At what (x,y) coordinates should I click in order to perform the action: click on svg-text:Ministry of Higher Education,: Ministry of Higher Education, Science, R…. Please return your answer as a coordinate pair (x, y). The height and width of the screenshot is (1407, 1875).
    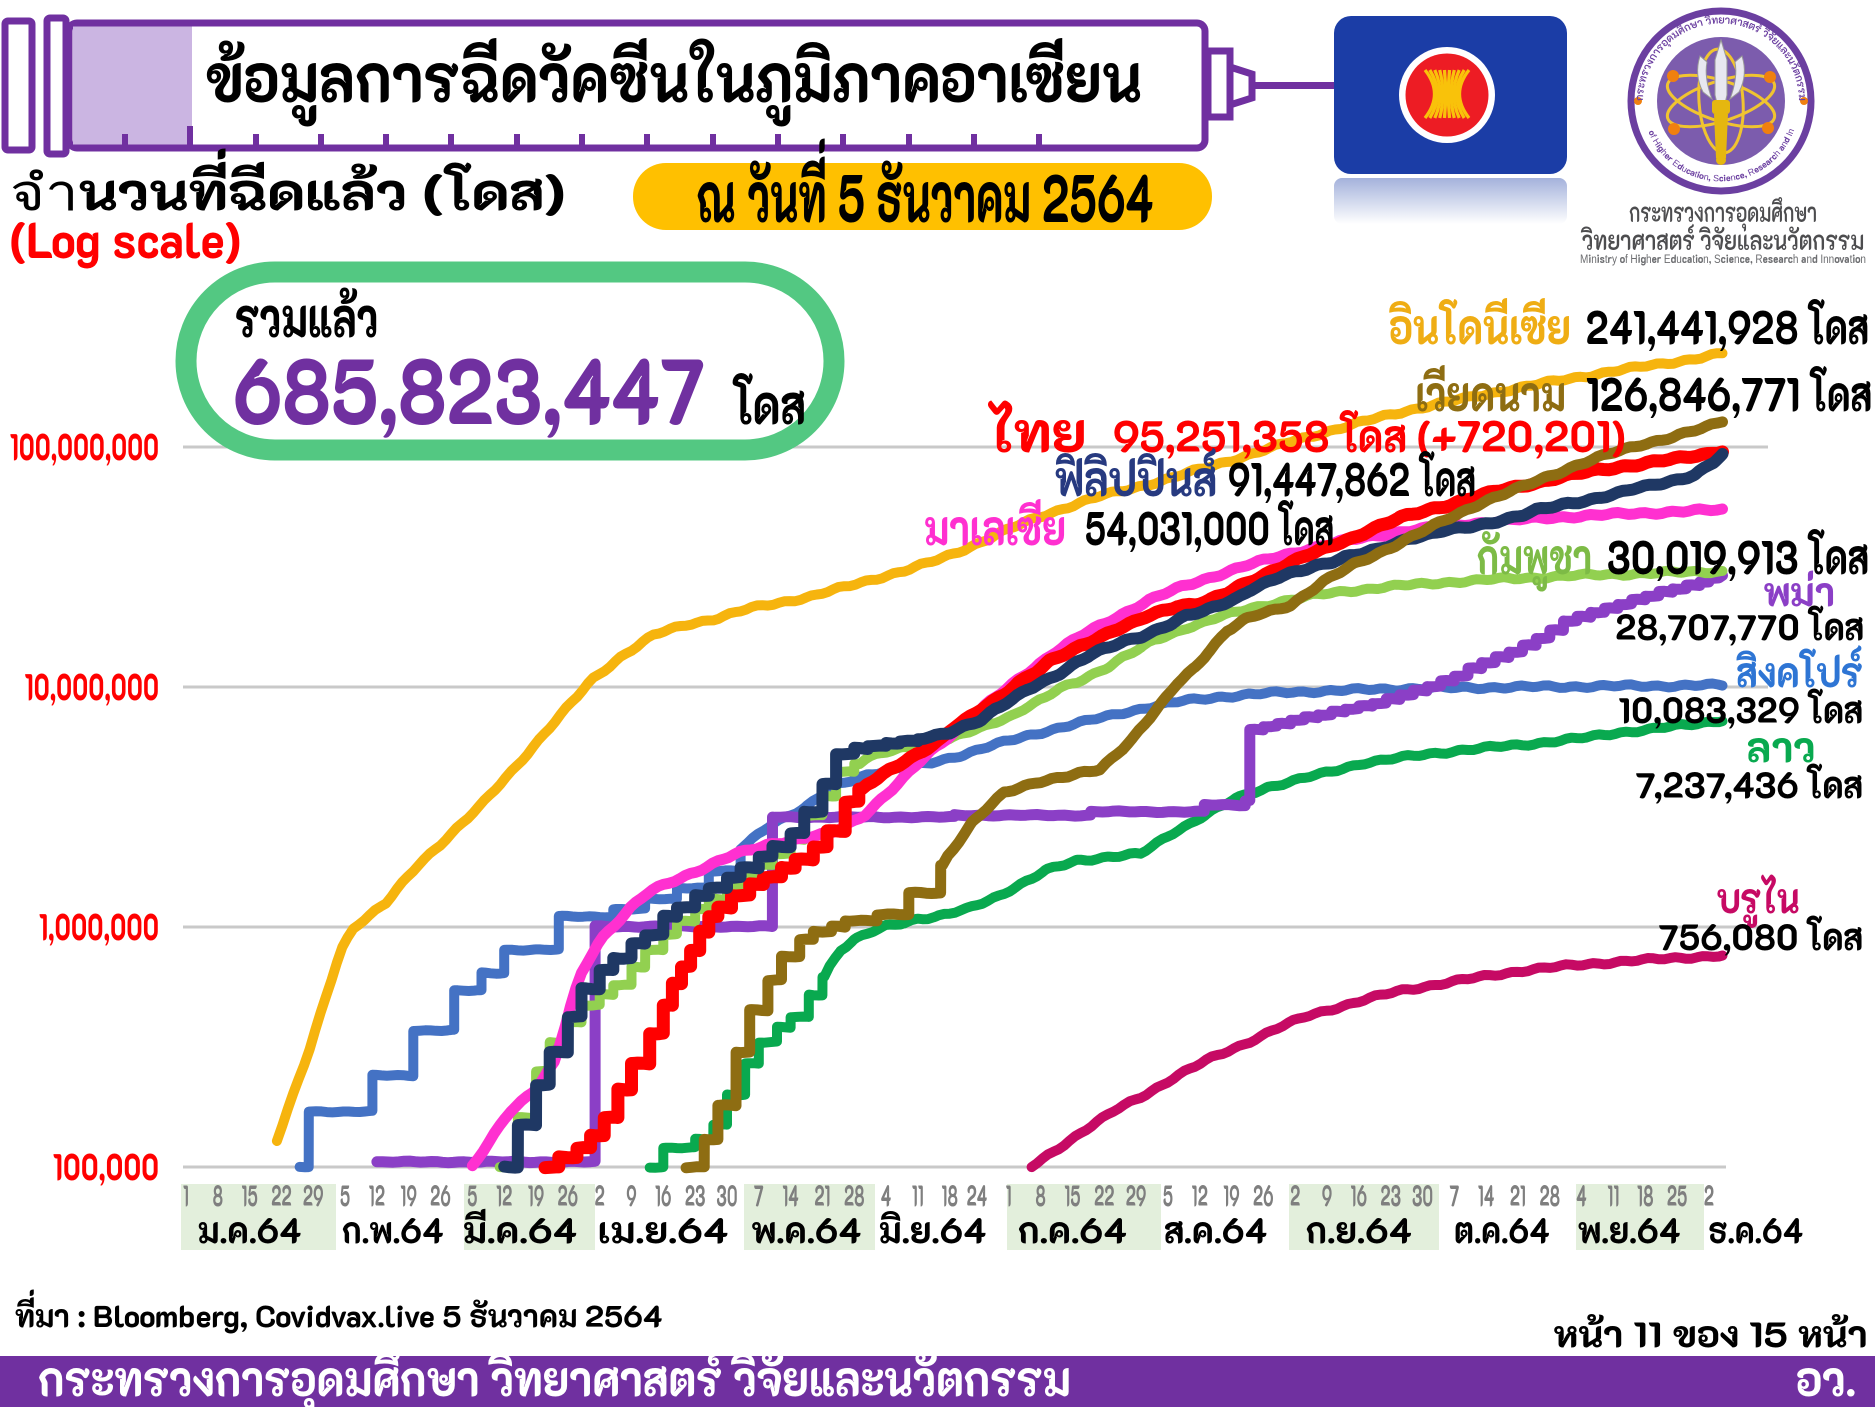
    Looking at the image, I should click on (1723, 258).